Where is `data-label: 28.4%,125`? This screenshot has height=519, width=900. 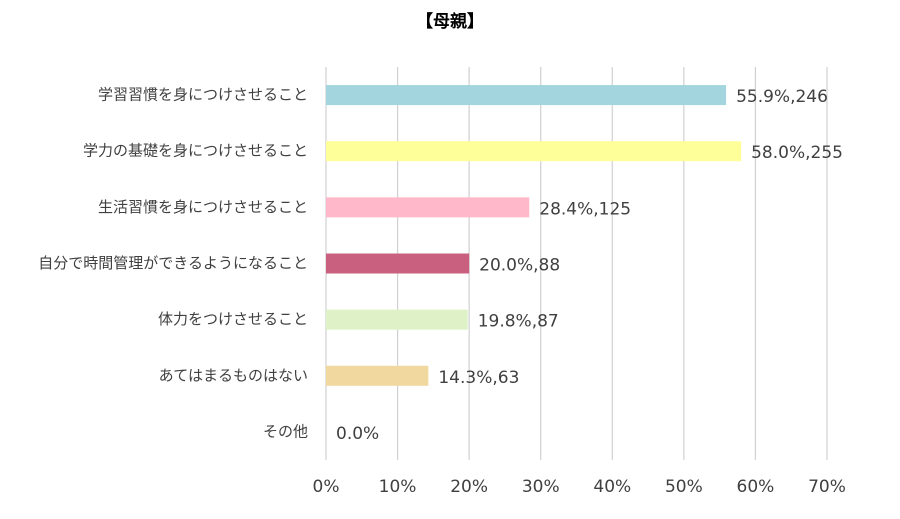
data-label: 28.4%,125 is located at coordinates (585, 209).